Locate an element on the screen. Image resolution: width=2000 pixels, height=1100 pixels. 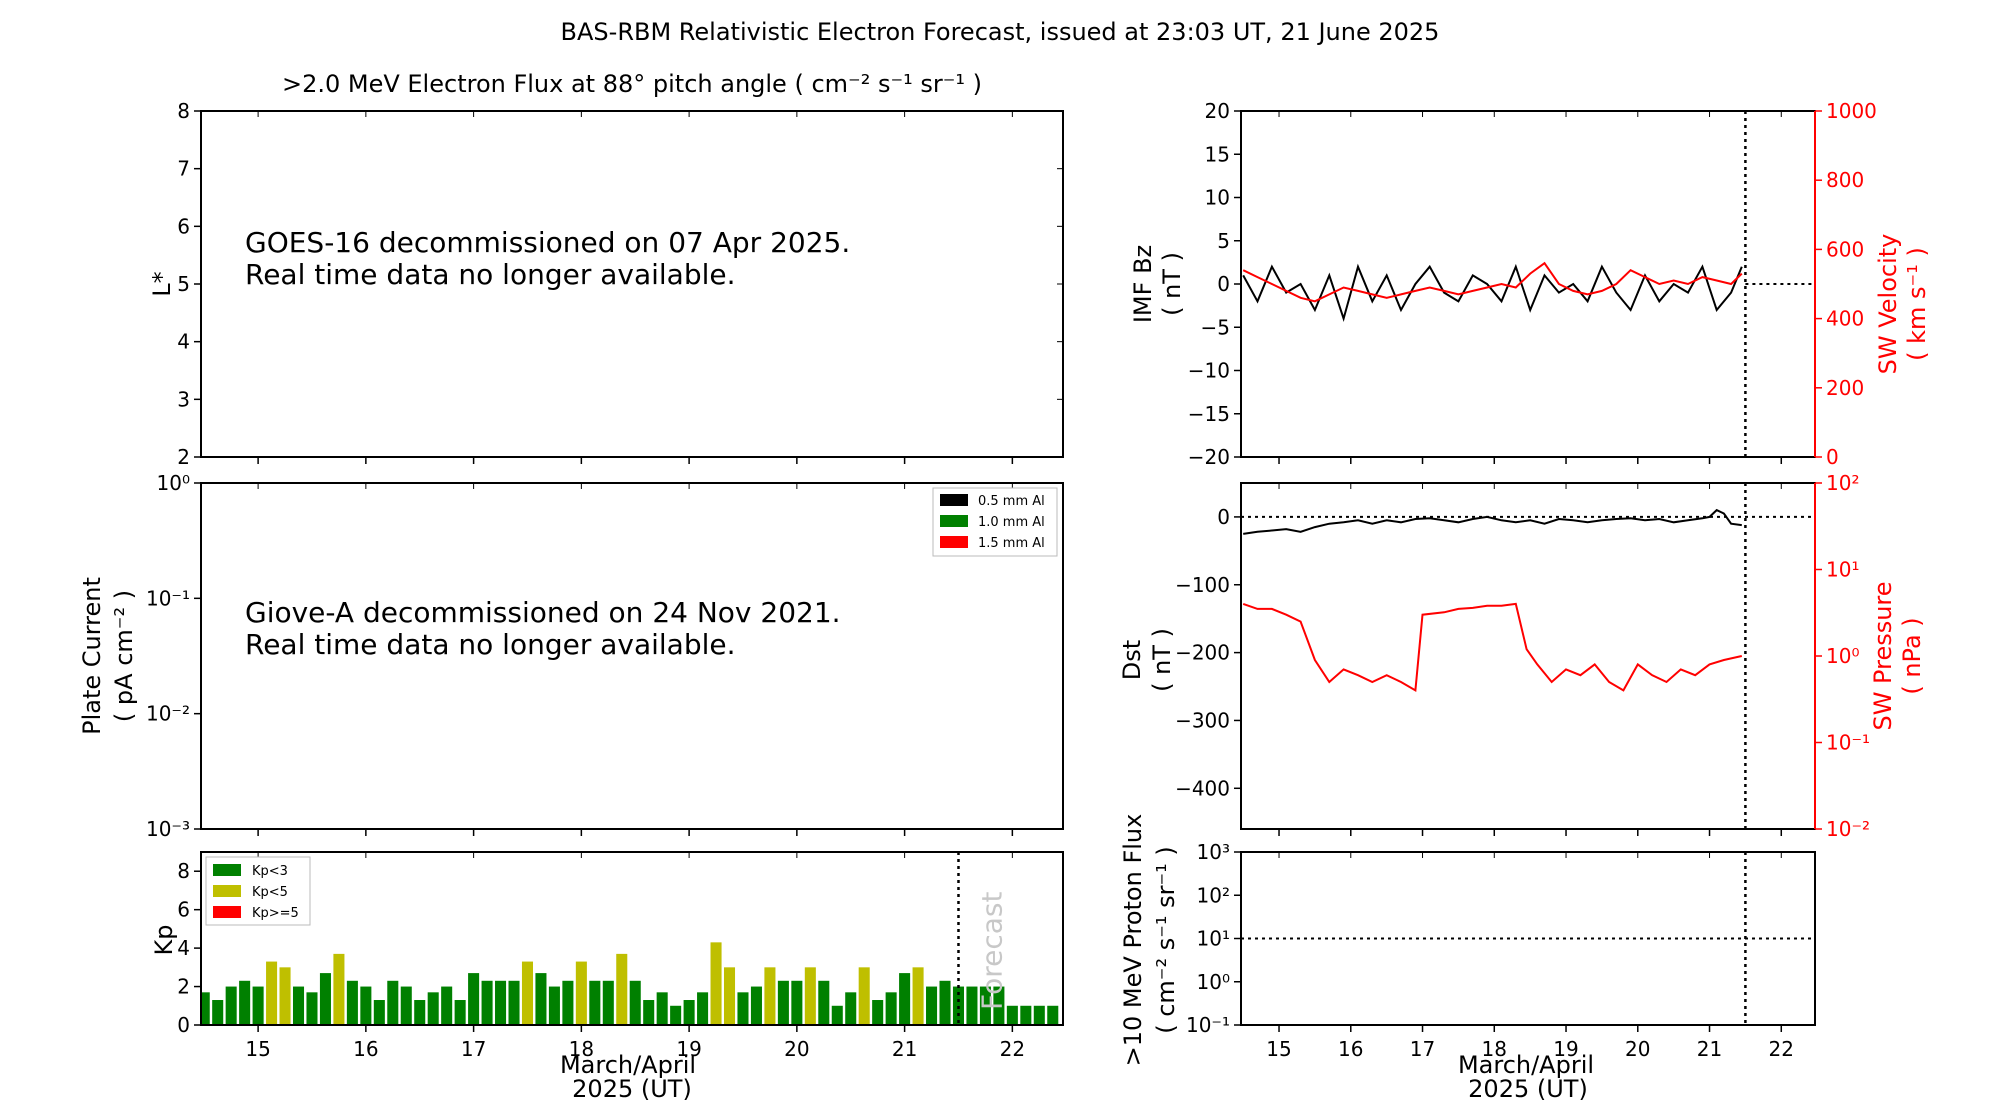
imf-y2-tick-label: 600 is located at coordinates (1845, 249).